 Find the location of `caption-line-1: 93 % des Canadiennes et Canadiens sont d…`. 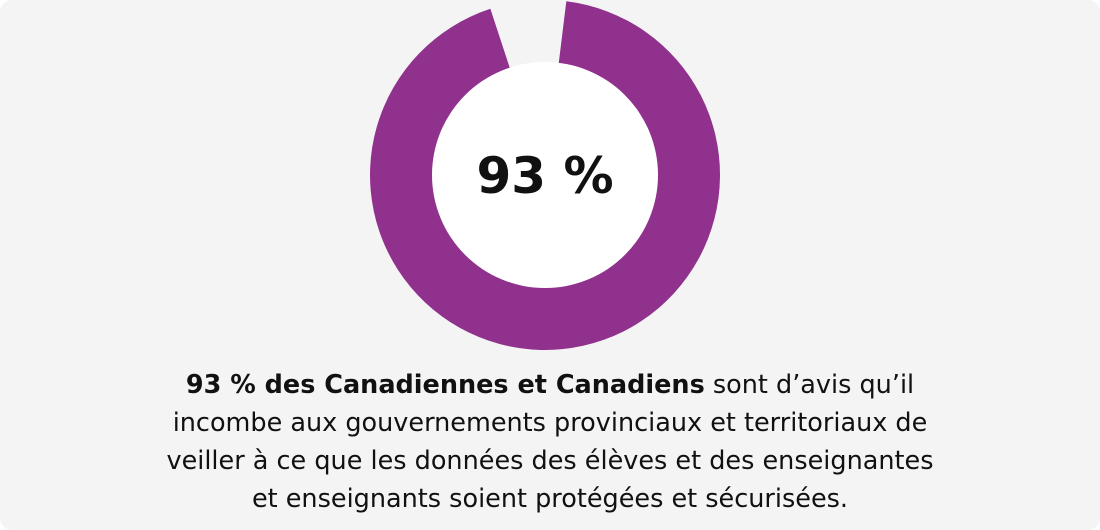

caption-line-1: 93 % des Canadiennes et Canadiens sont d… is located at coordinates (550, 385).